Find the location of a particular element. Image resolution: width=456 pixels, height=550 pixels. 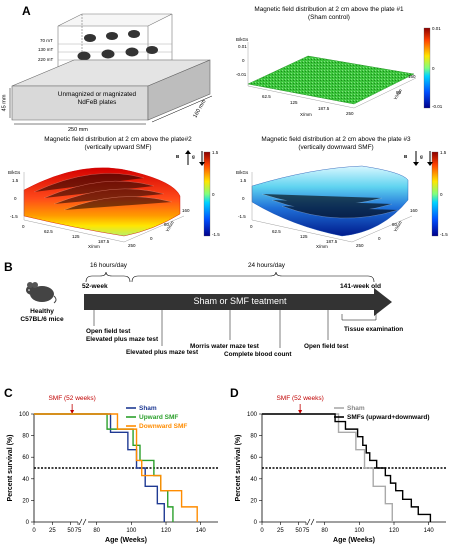

plot3-xtick-1: 62.5 is located at coordinates (276, 231).